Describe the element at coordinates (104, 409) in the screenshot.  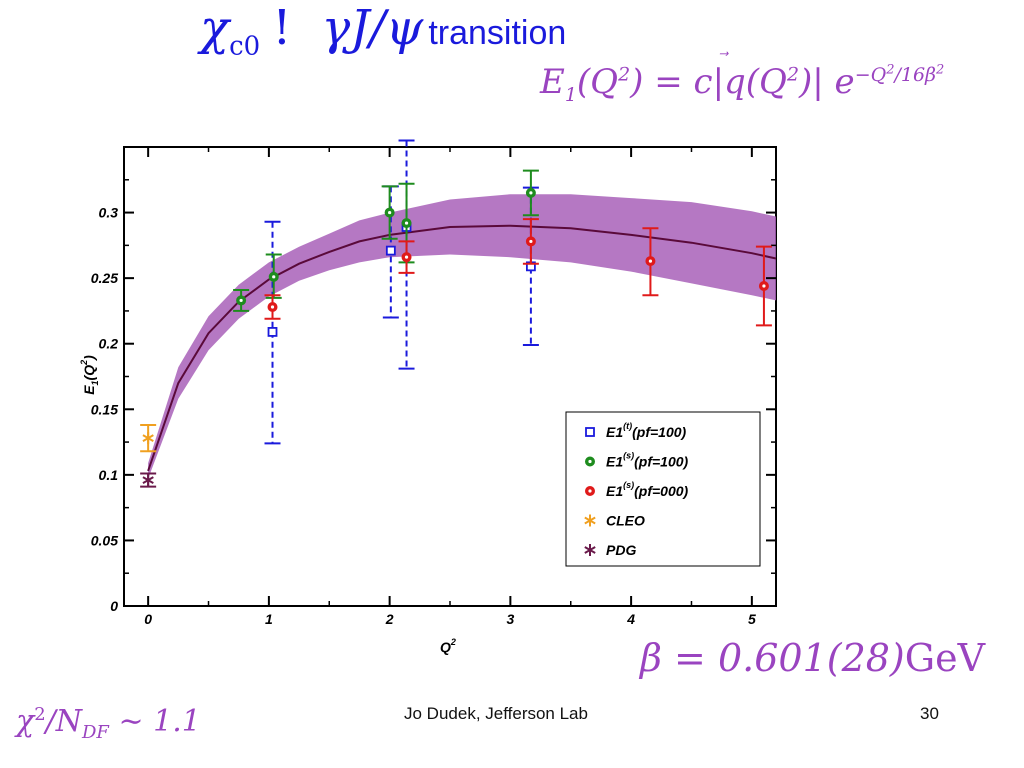
I see `y-tick-label: 0.15` at that location.